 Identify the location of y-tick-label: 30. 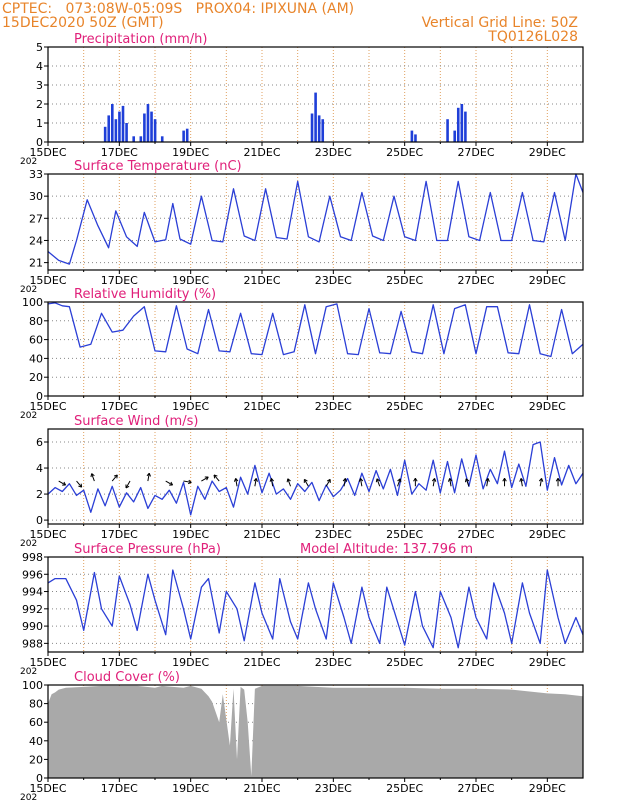
(36, 196).